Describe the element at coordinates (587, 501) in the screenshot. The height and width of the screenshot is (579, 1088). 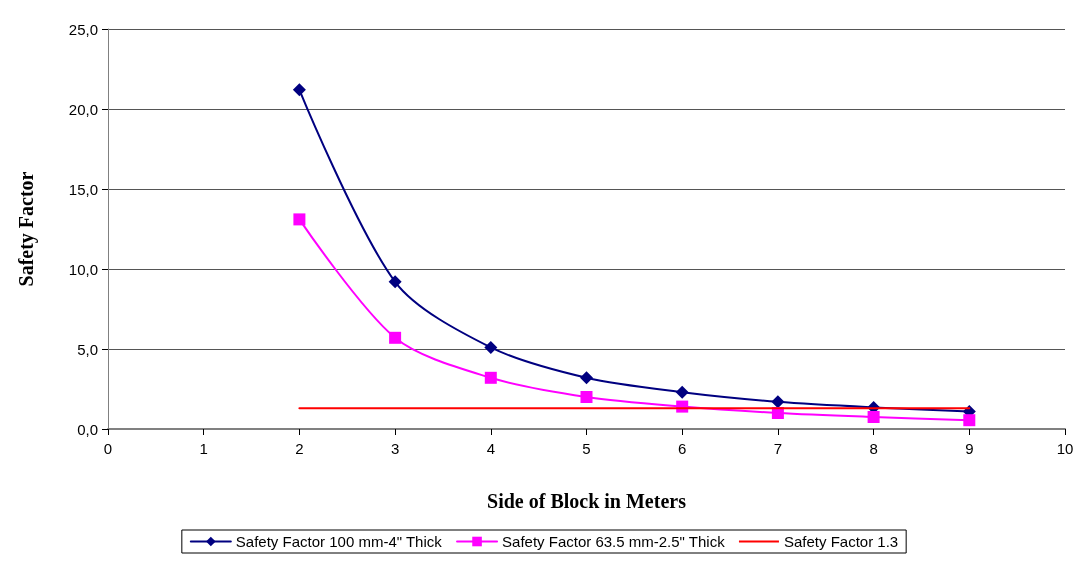
I see `x-axis-title: Side of Block in Meters` at that location.